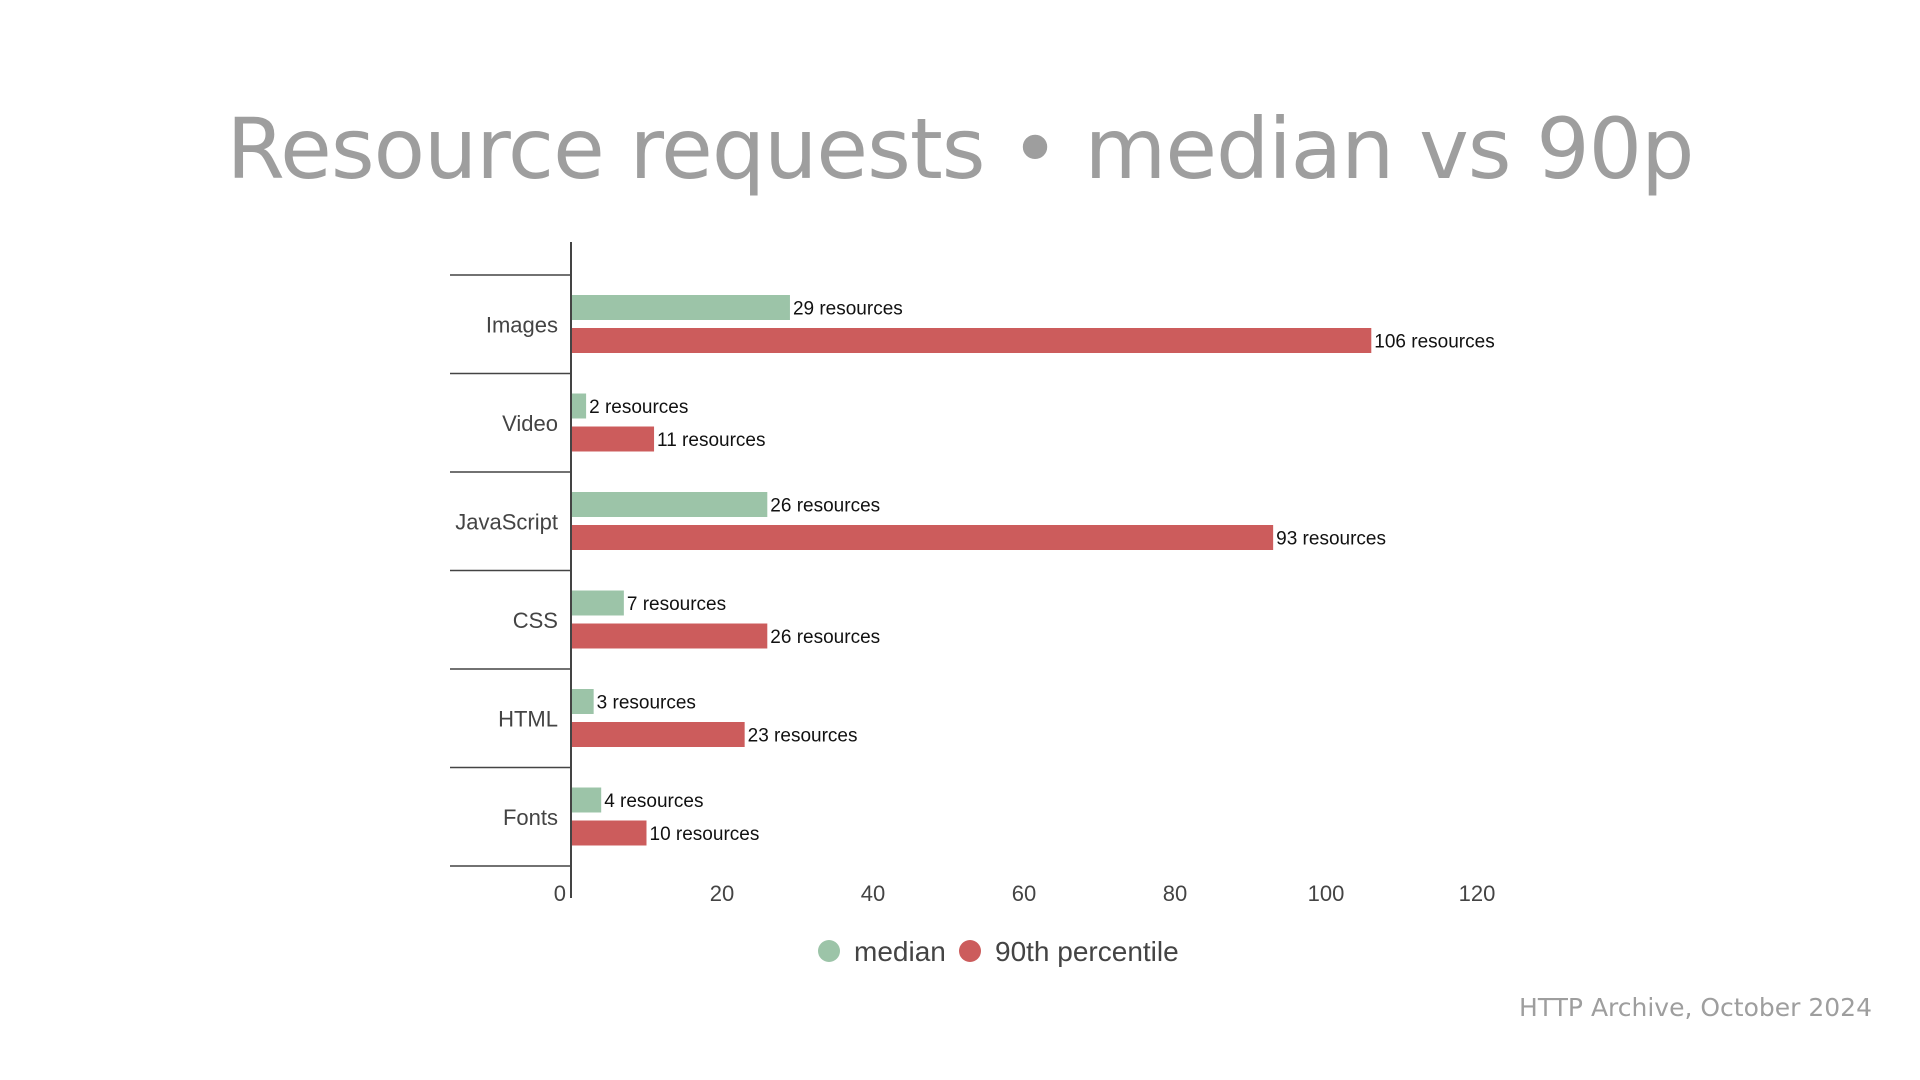 This screenshot has height=1080, width=1920. Describe the element at coordinates (1477, 893) in the screenshot. I see `x-tick-label: 120` at that location.